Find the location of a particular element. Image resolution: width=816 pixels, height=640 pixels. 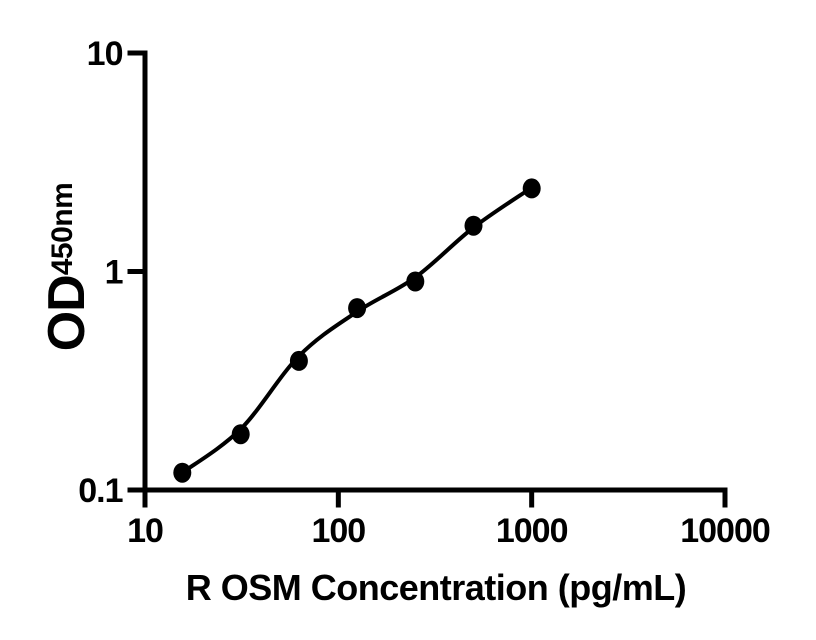

x-tick-label: 10 is located at coordinates (145, 531).